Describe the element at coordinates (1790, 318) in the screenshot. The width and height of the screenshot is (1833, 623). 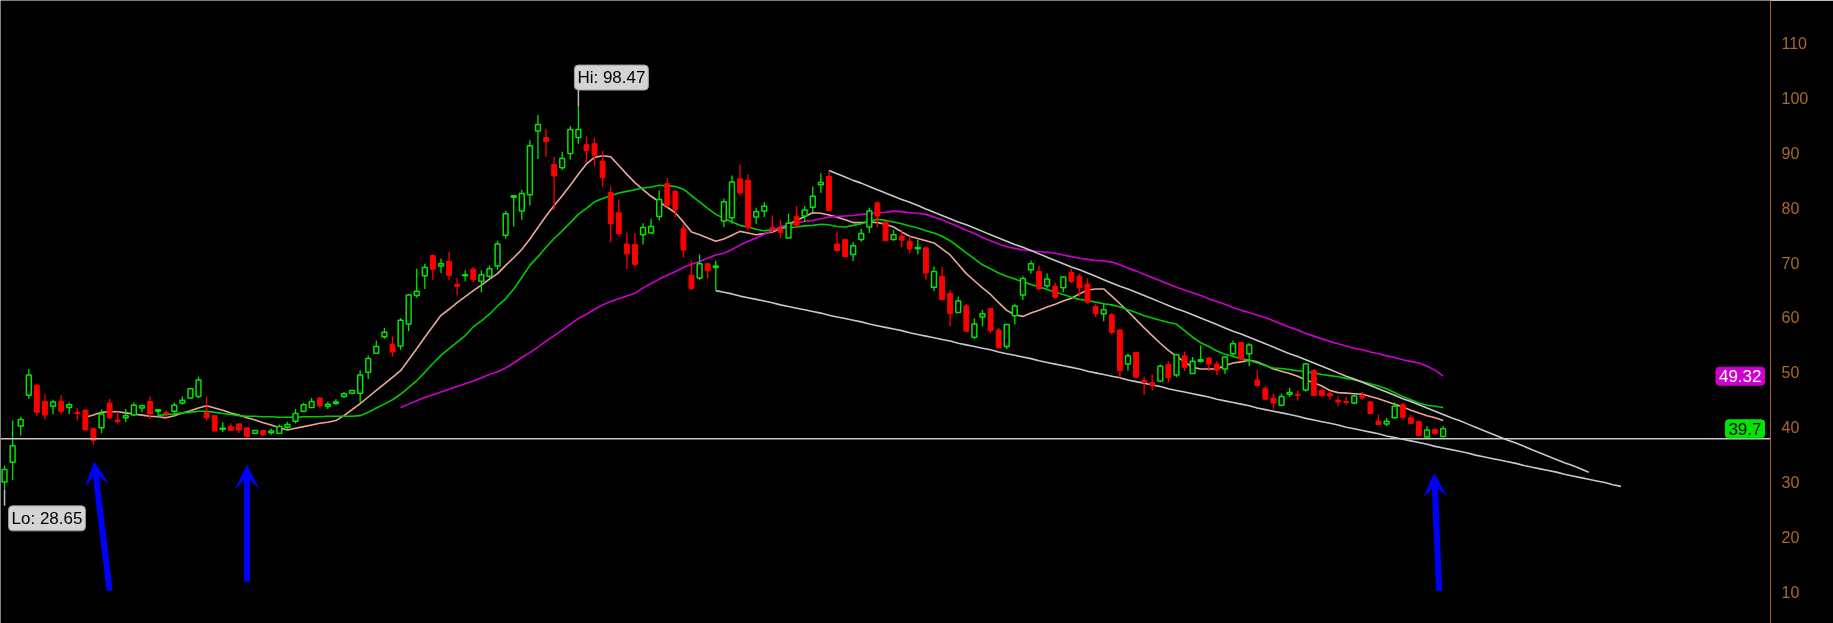
I see `y-tick-label: 60` at that location.